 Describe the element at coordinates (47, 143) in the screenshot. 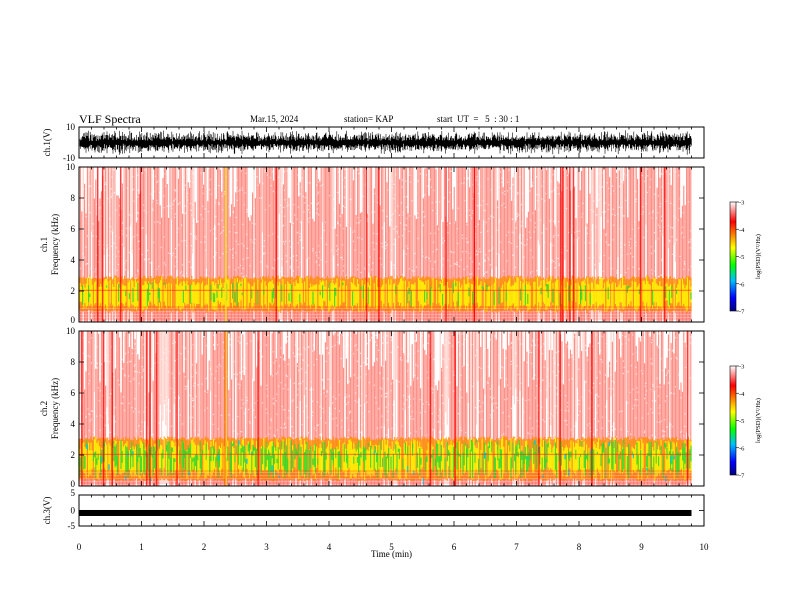

I see `ch1-waveform-ylabel: ch.1(V)` at that location.